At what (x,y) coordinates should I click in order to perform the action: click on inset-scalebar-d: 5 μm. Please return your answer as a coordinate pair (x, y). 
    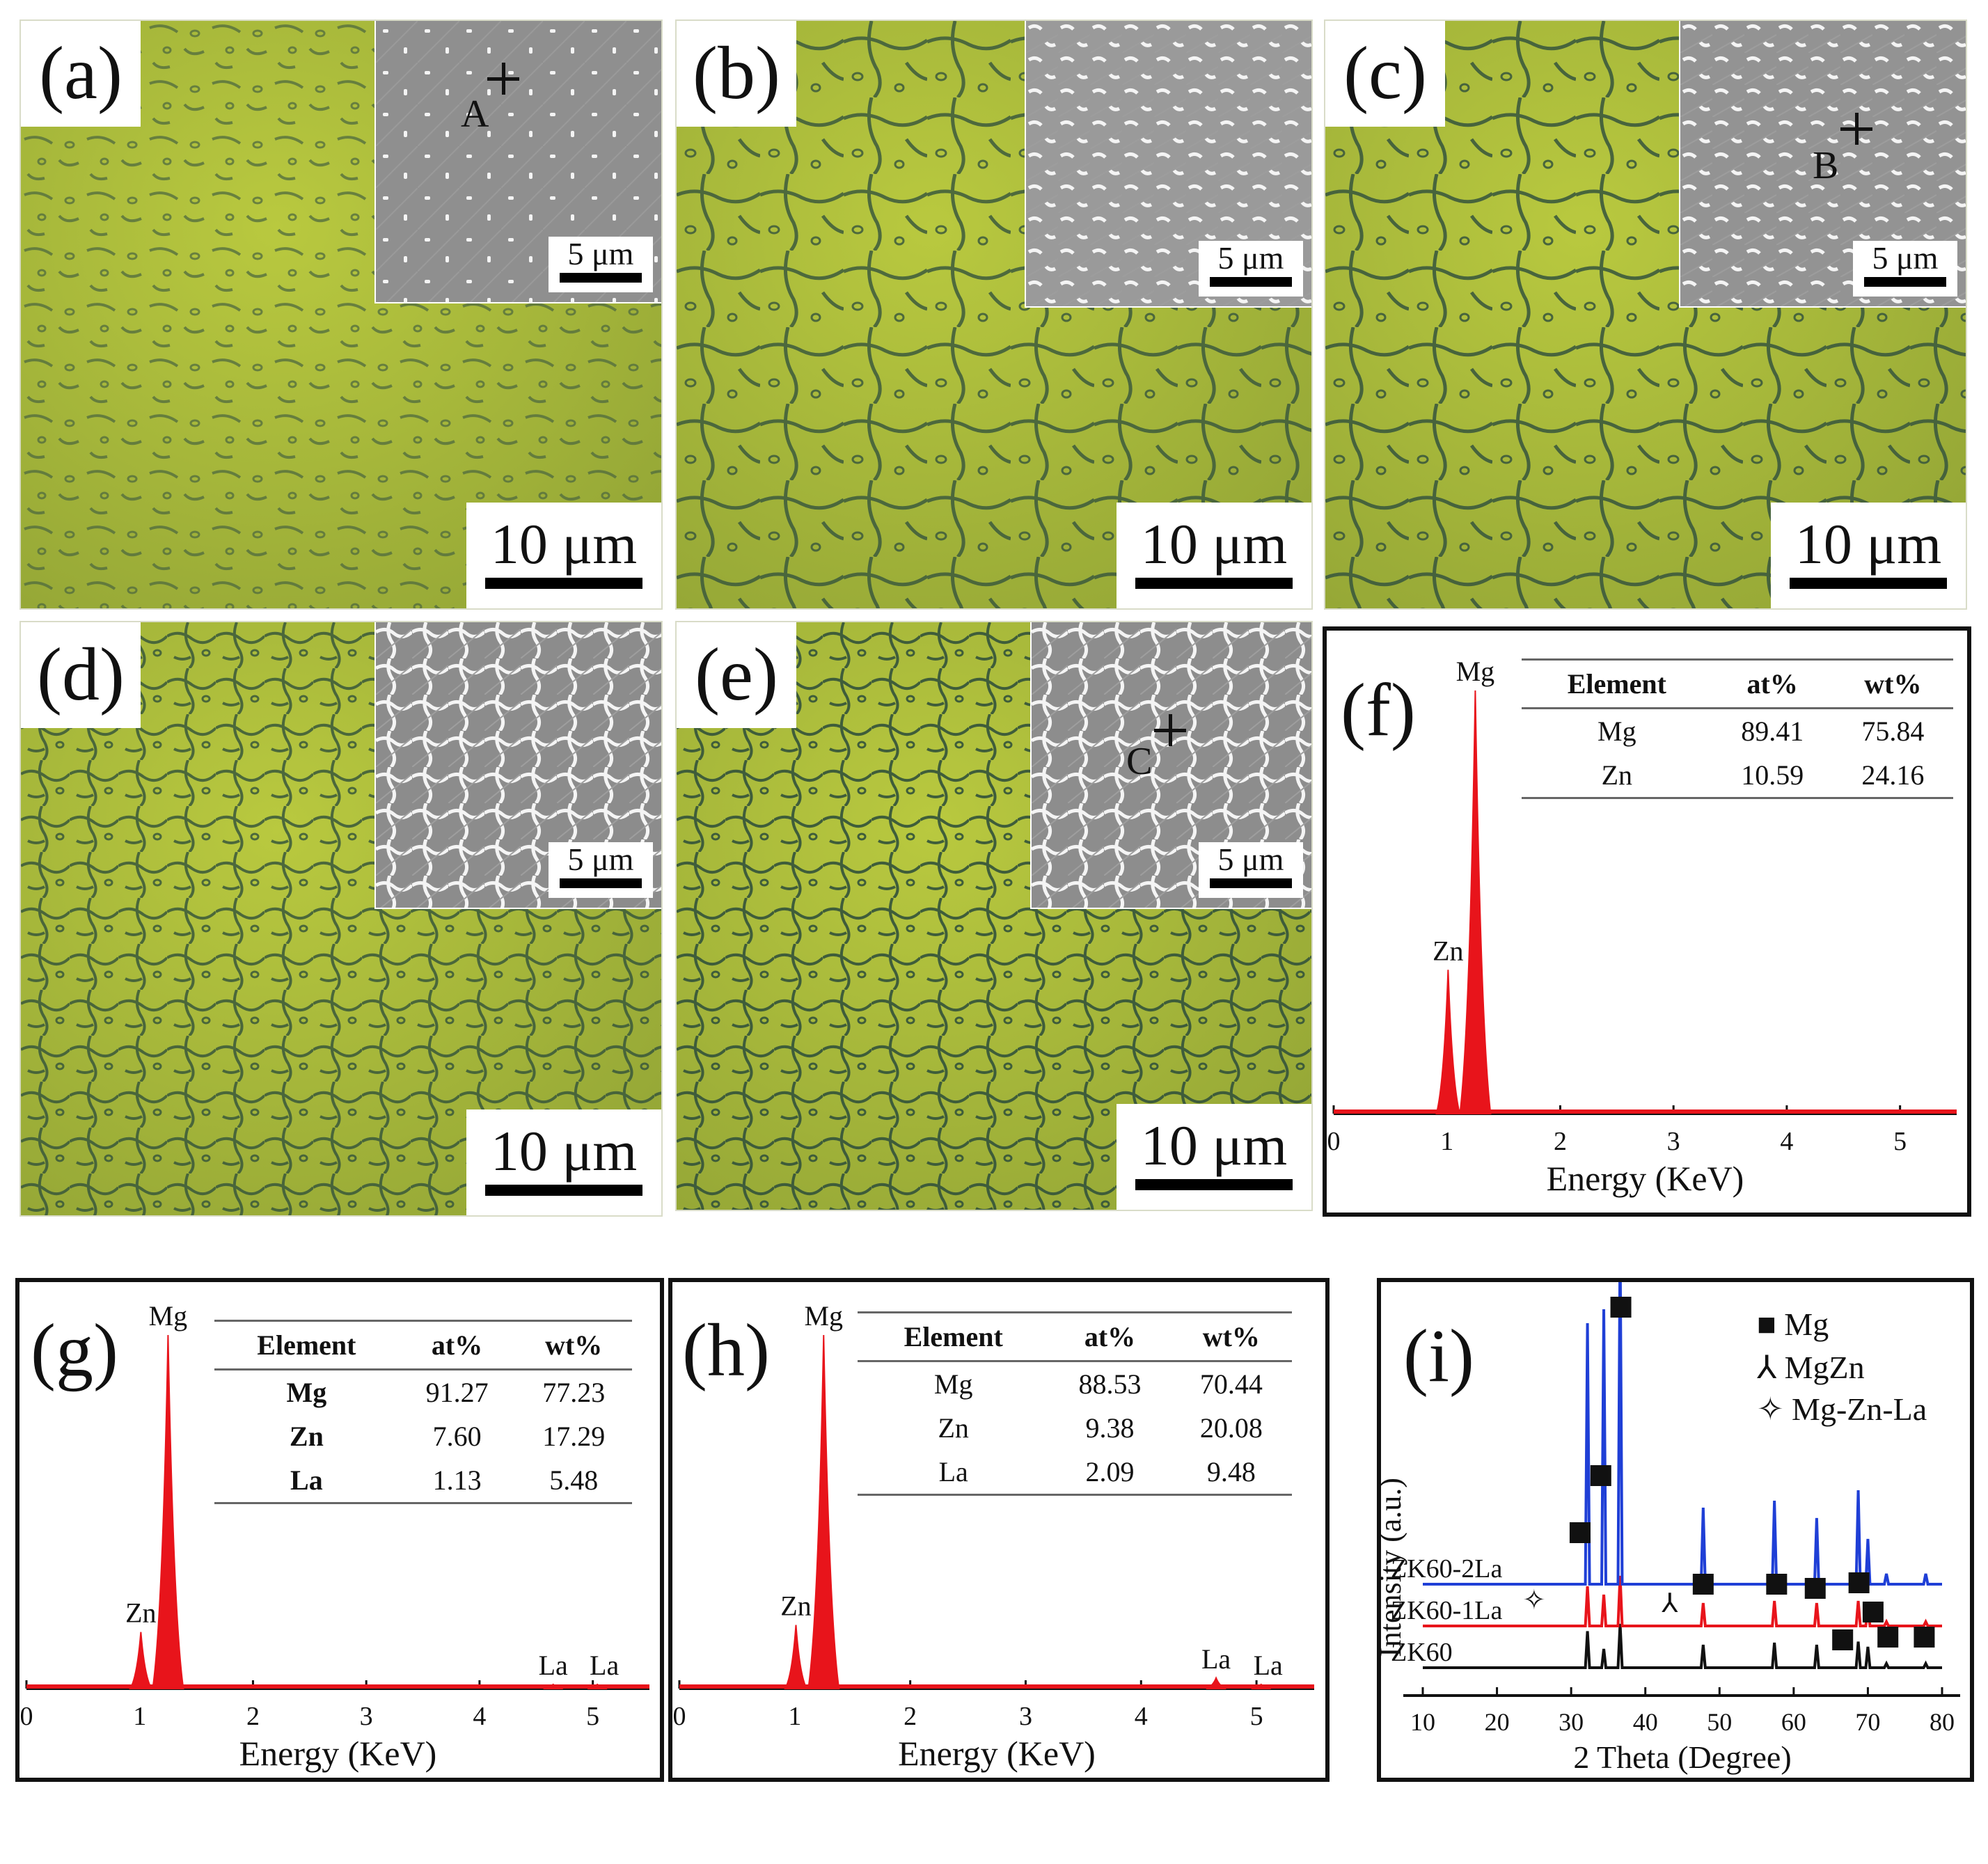
    Looking at the image, I should click on (601, 870).